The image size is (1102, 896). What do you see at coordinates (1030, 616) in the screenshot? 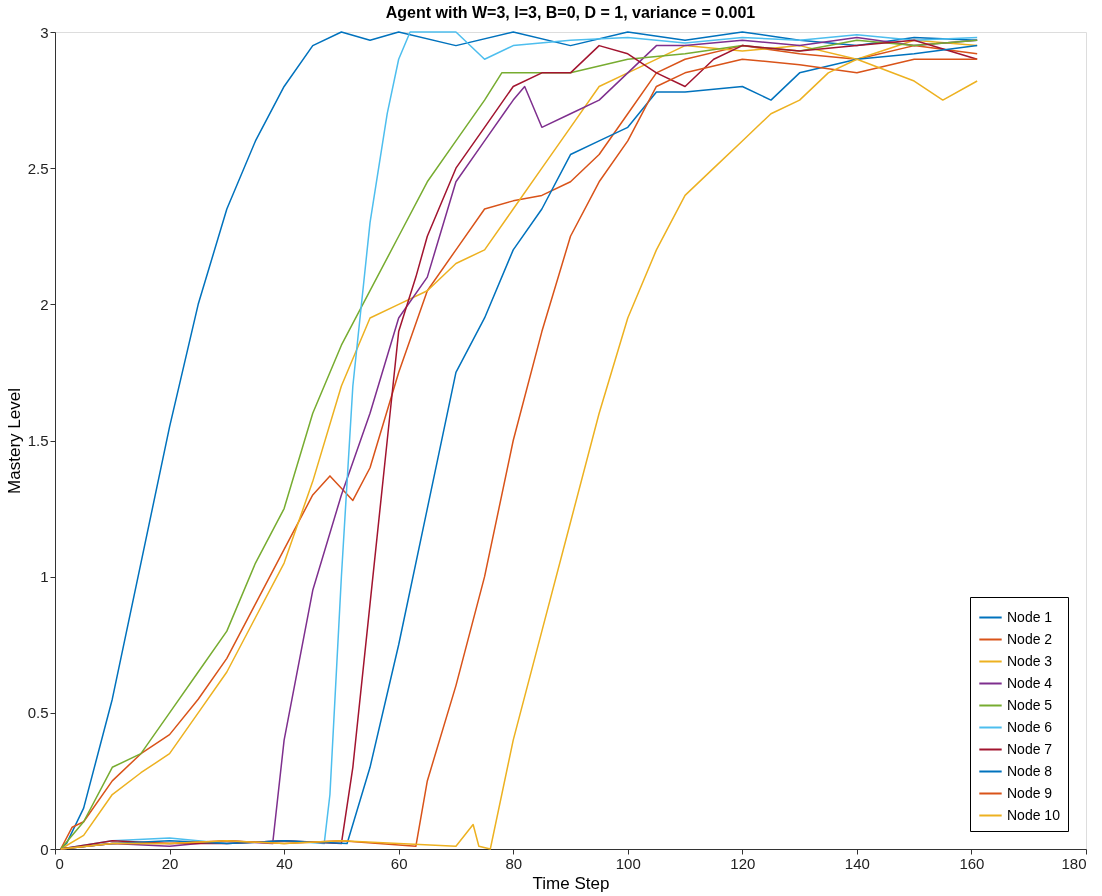
I see `legend-label: Node 1` at bounding box center [1030, 616].